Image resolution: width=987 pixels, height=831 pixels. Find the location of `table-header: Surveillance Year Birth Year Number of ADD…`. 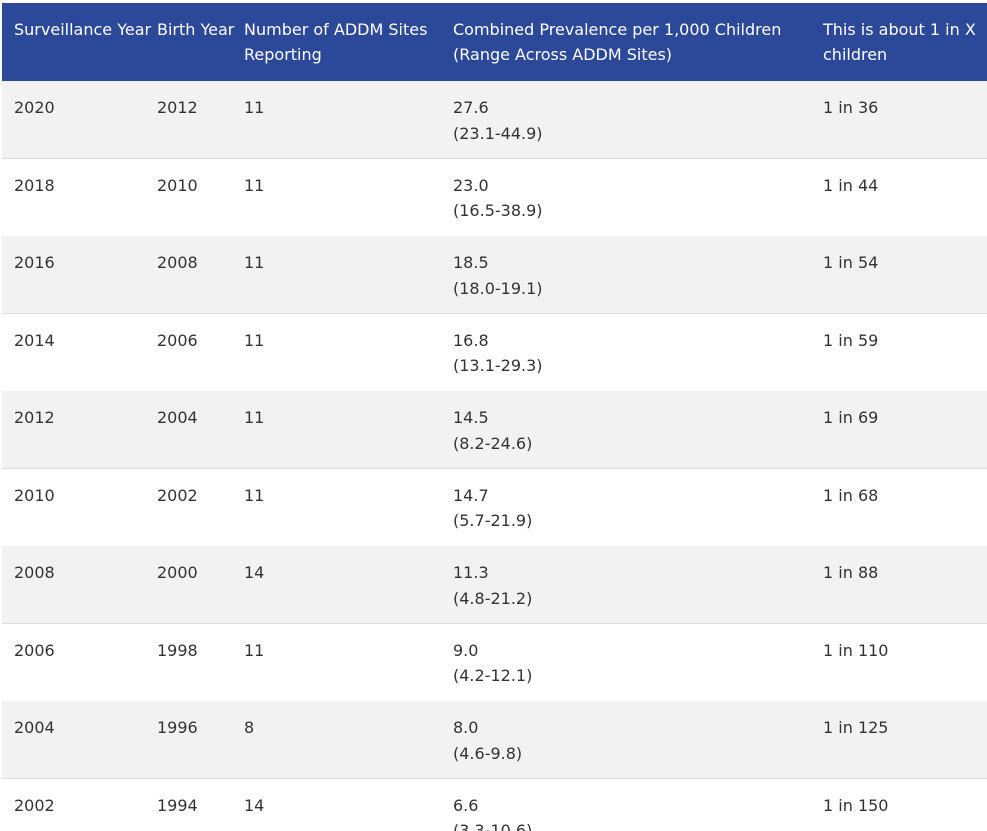

table-header: Surveillance Year Birth Year Number of ADD… is located at coordinates (494, 42).